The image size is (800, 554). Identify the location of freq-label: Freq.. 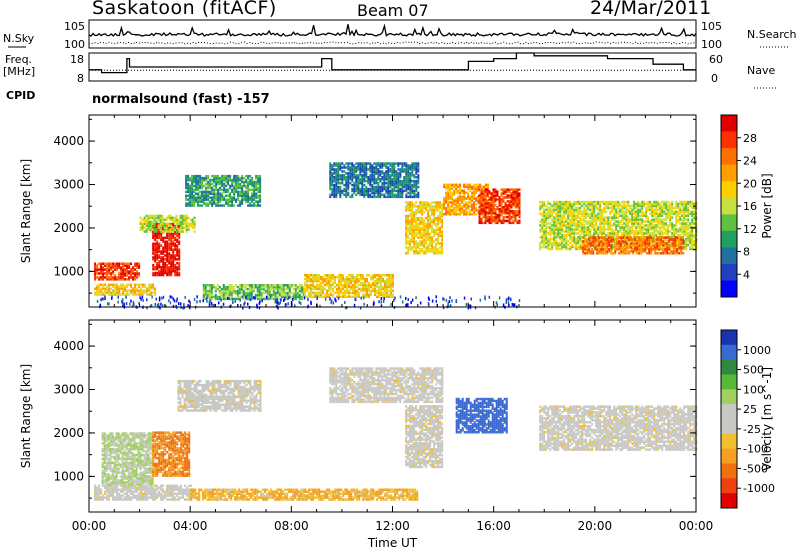
(19, 59).